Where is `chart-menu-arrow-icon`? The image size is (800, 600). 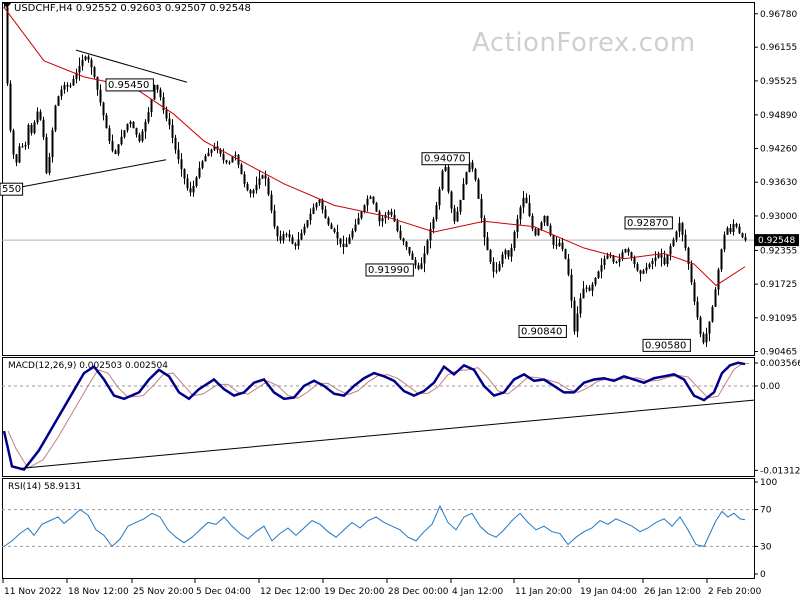
chart-menu-arrow-icon is located at coordinates (7, 5).